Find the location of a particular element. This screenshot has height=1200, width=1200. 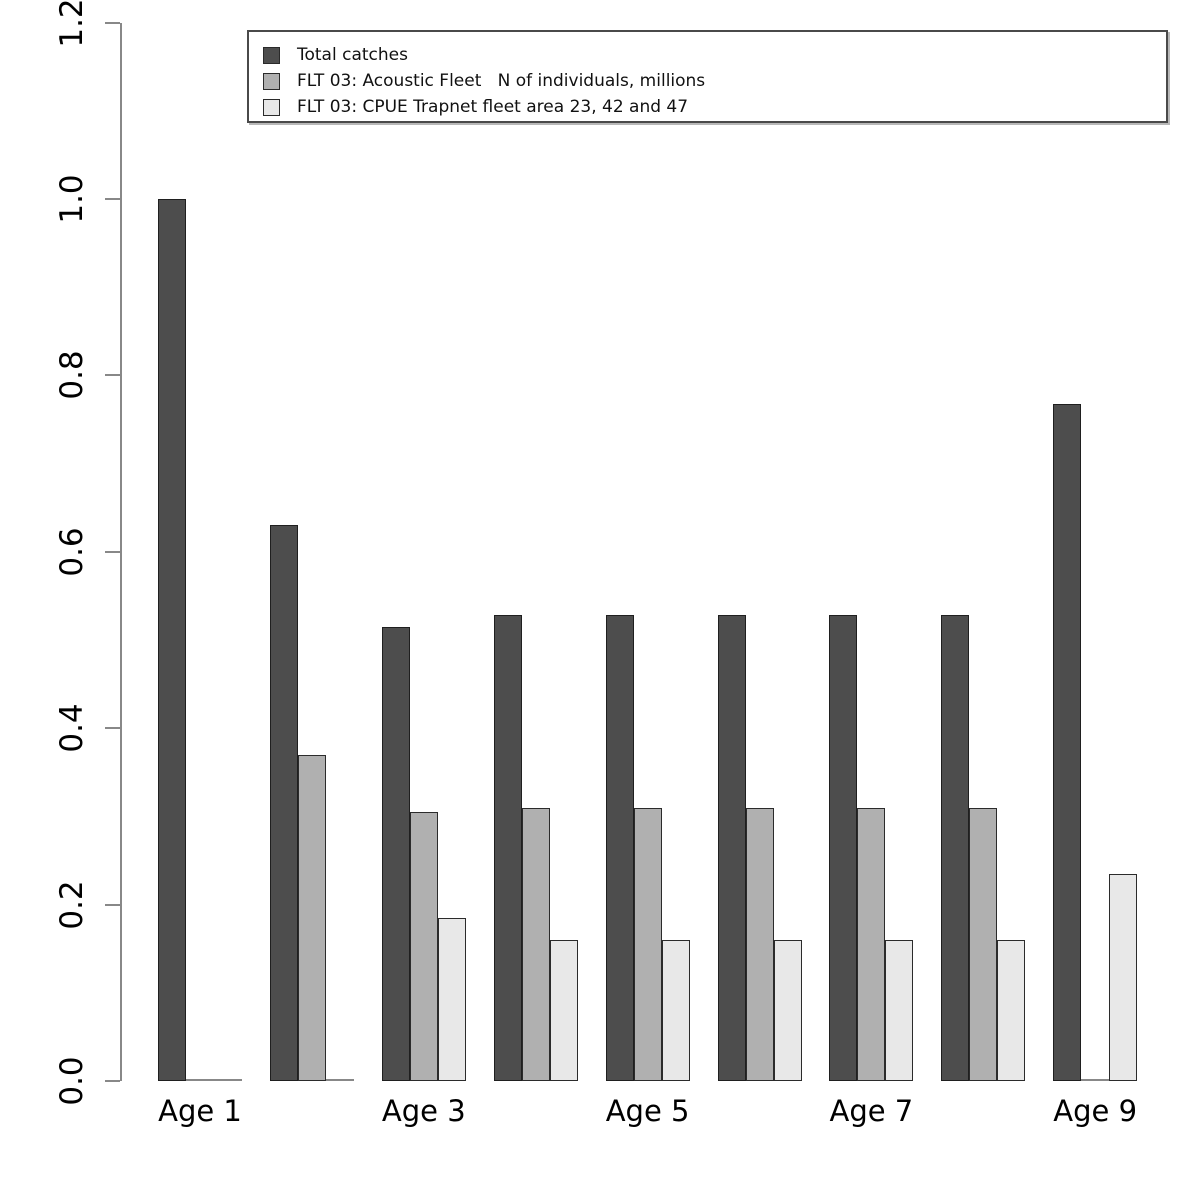

legend-swatch-cpue-trapnet is located at coordinates (271, 107).